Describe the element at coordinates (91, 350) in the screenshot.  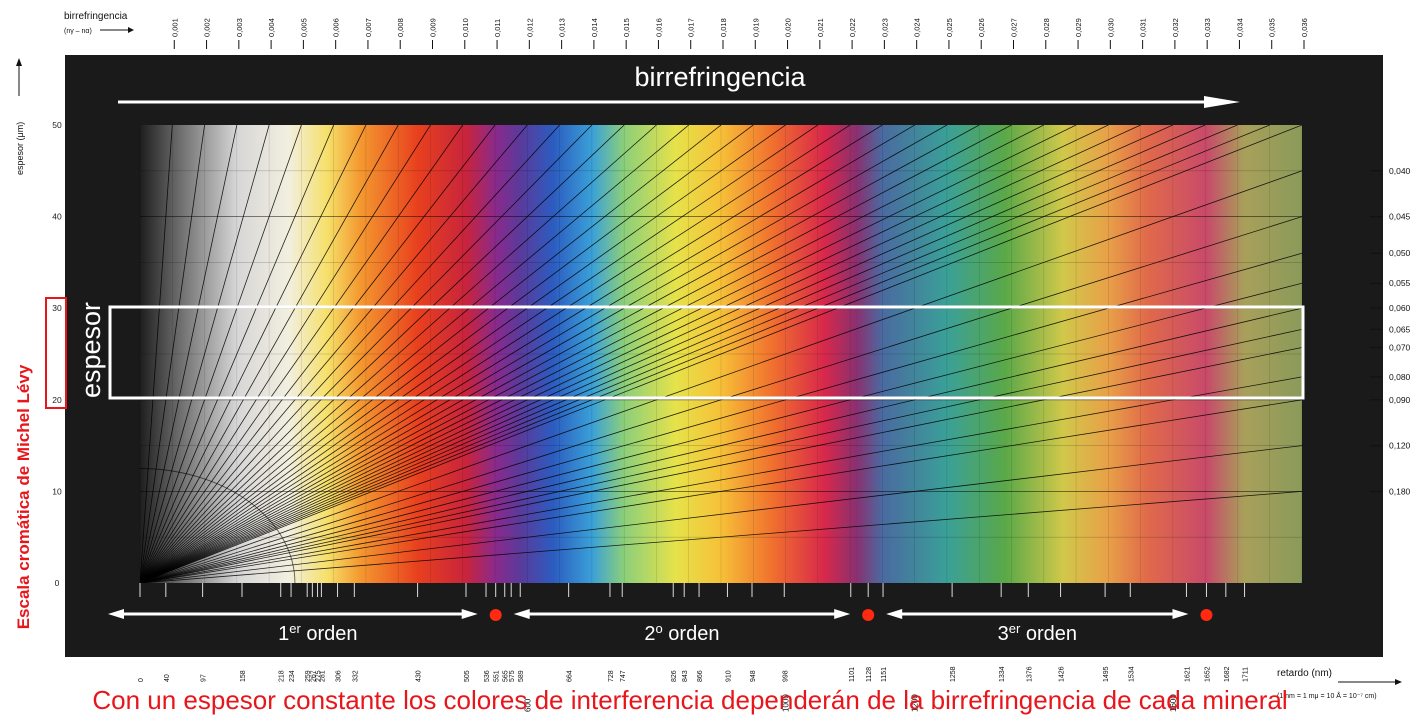
I see `thickness-label: espesor` at that location.